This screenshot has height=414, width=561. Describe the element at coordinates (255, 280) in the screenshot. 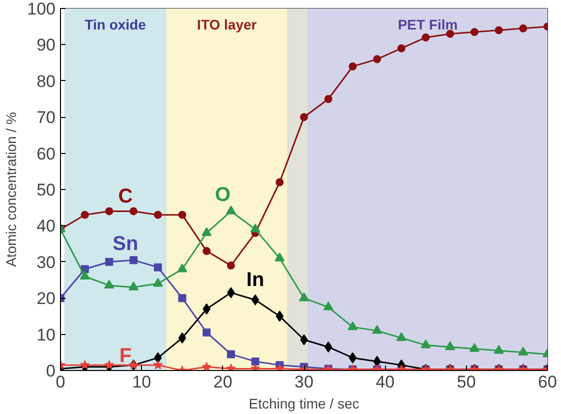

I see `series-label: In` at that location.